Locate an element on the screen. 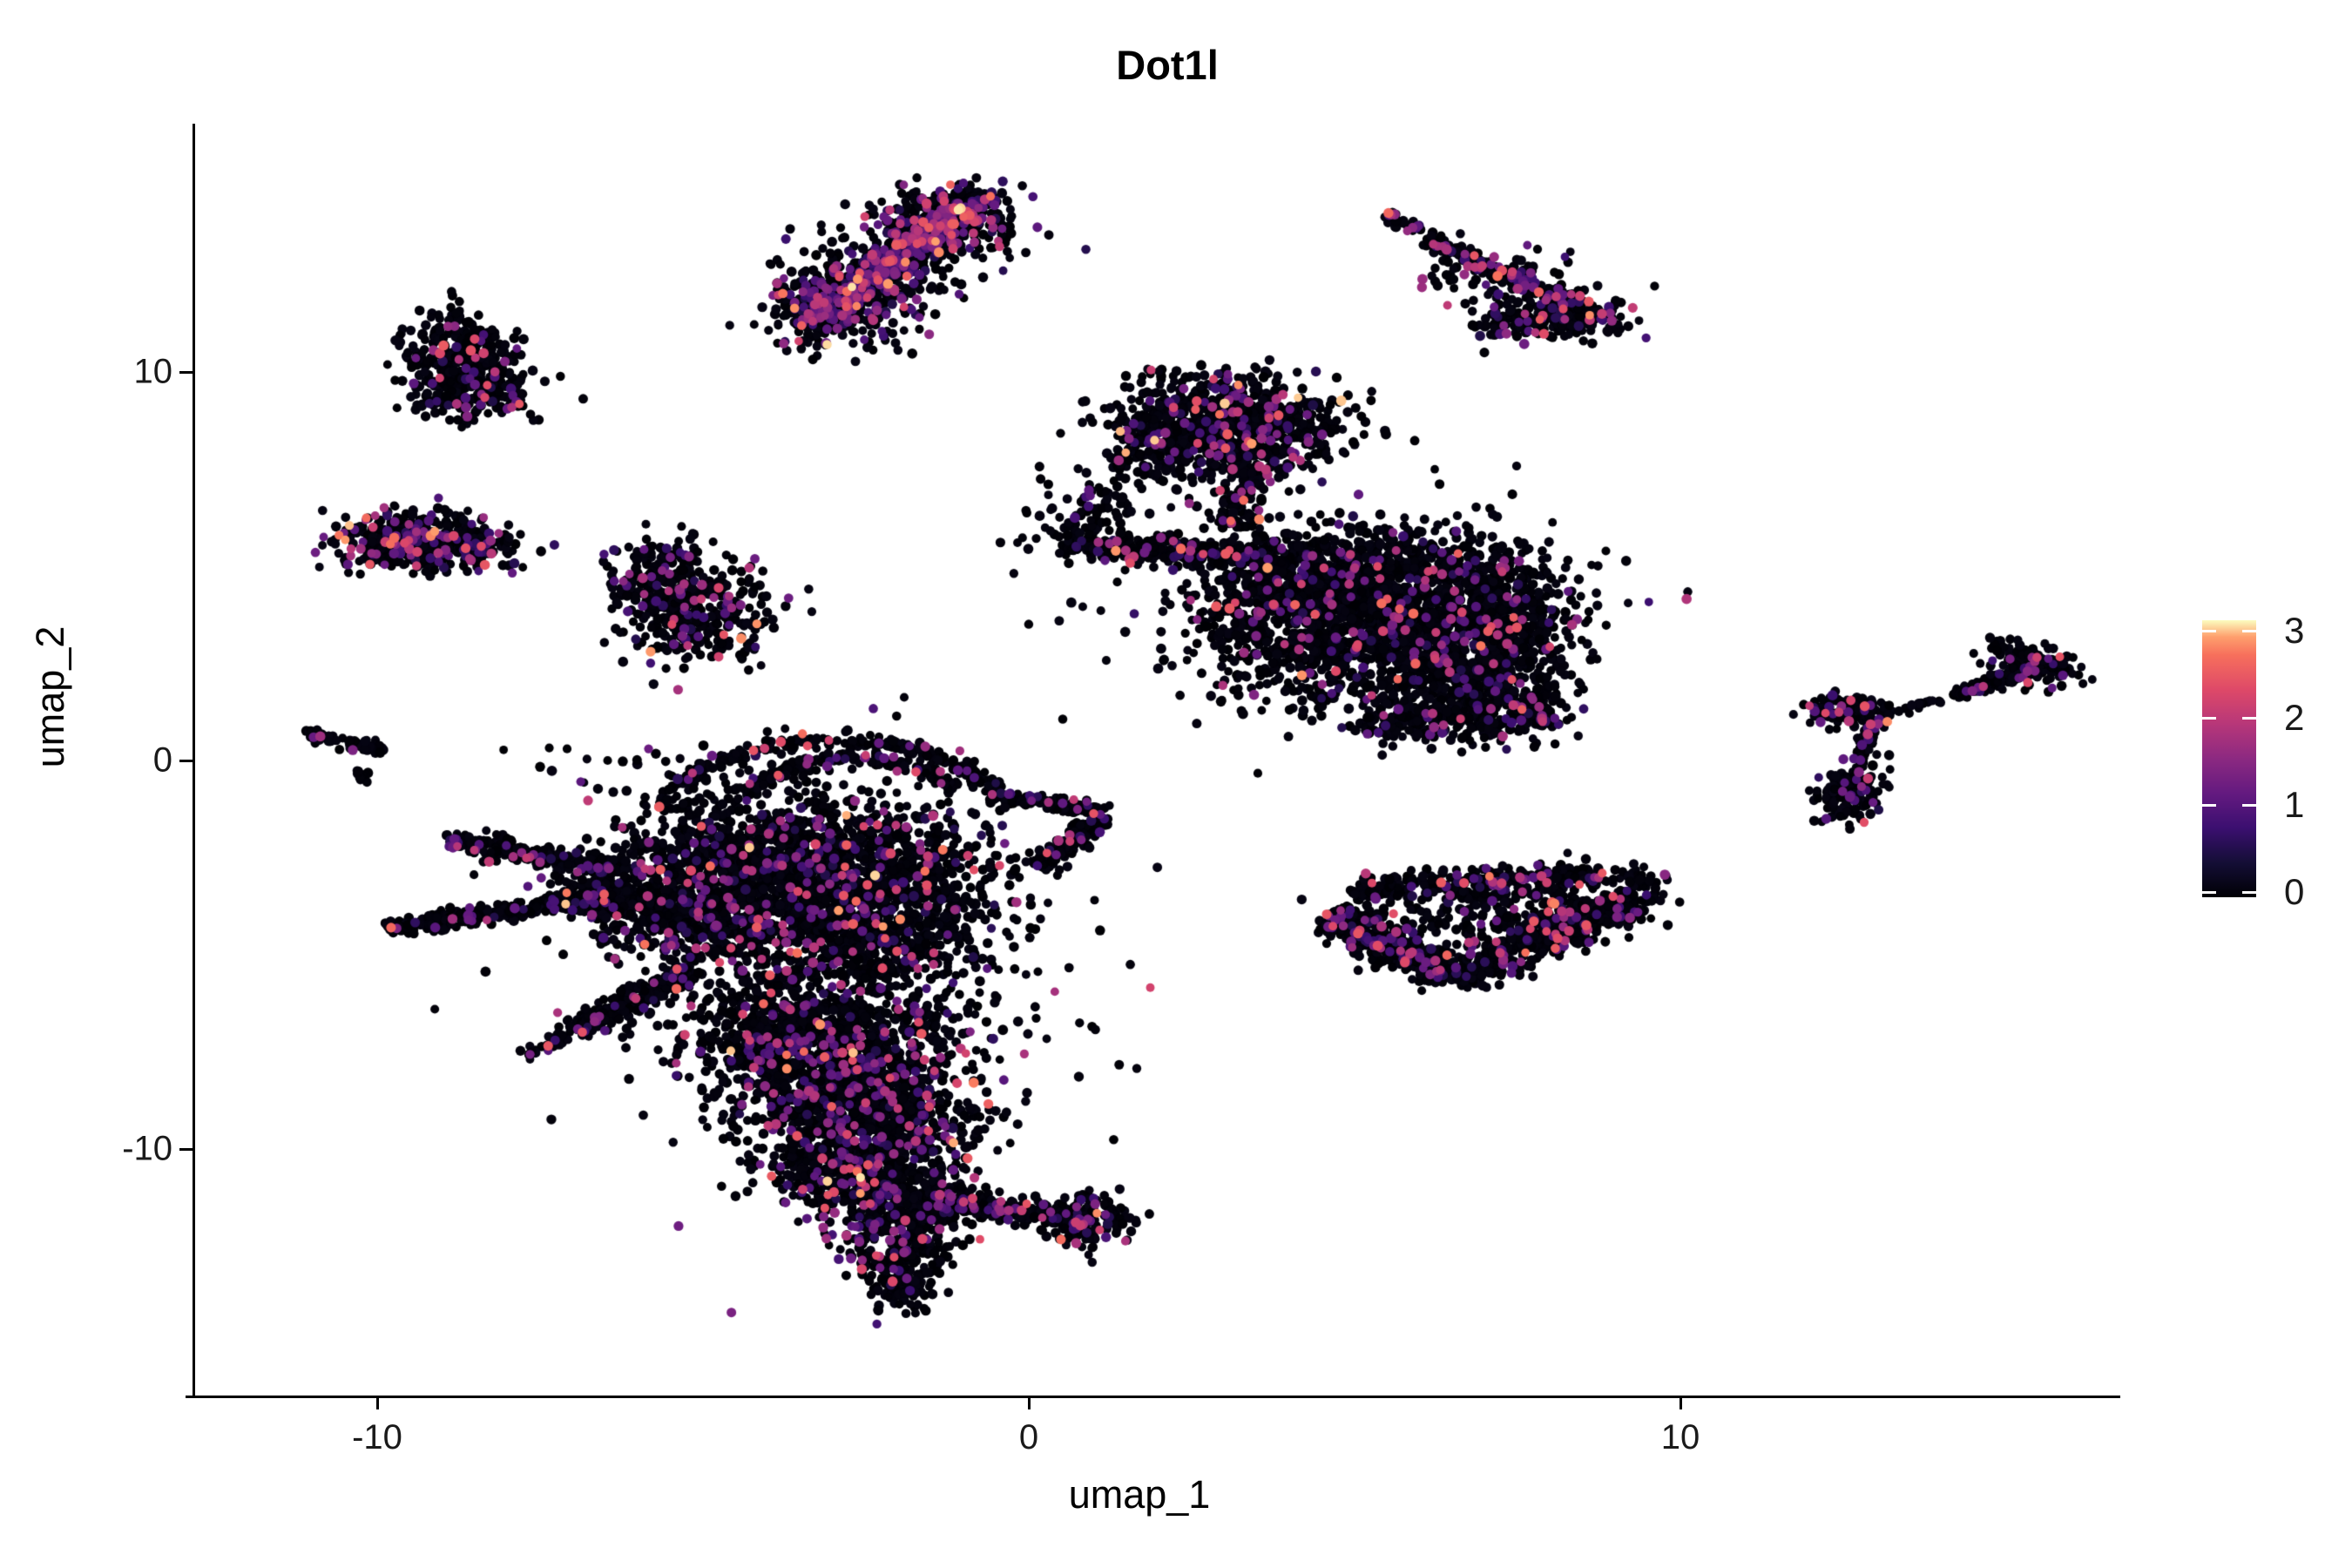 This screenshot has width=2352, height=1568. x-tick-label: -10 is located at coordinates (377, 1437).